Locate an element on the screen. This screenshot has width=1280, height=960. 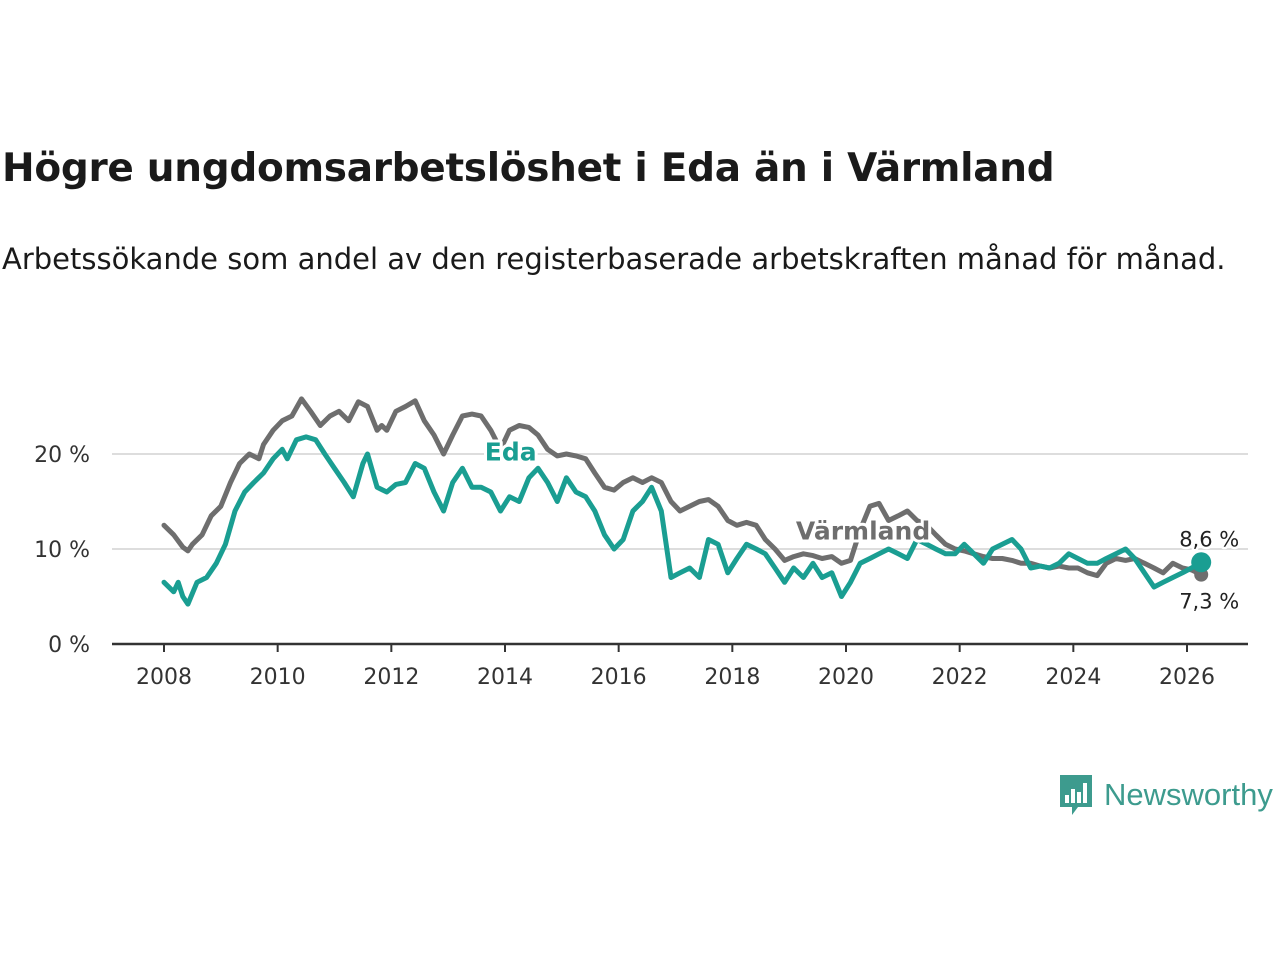
gridlines is located at coordinates (680, 501).